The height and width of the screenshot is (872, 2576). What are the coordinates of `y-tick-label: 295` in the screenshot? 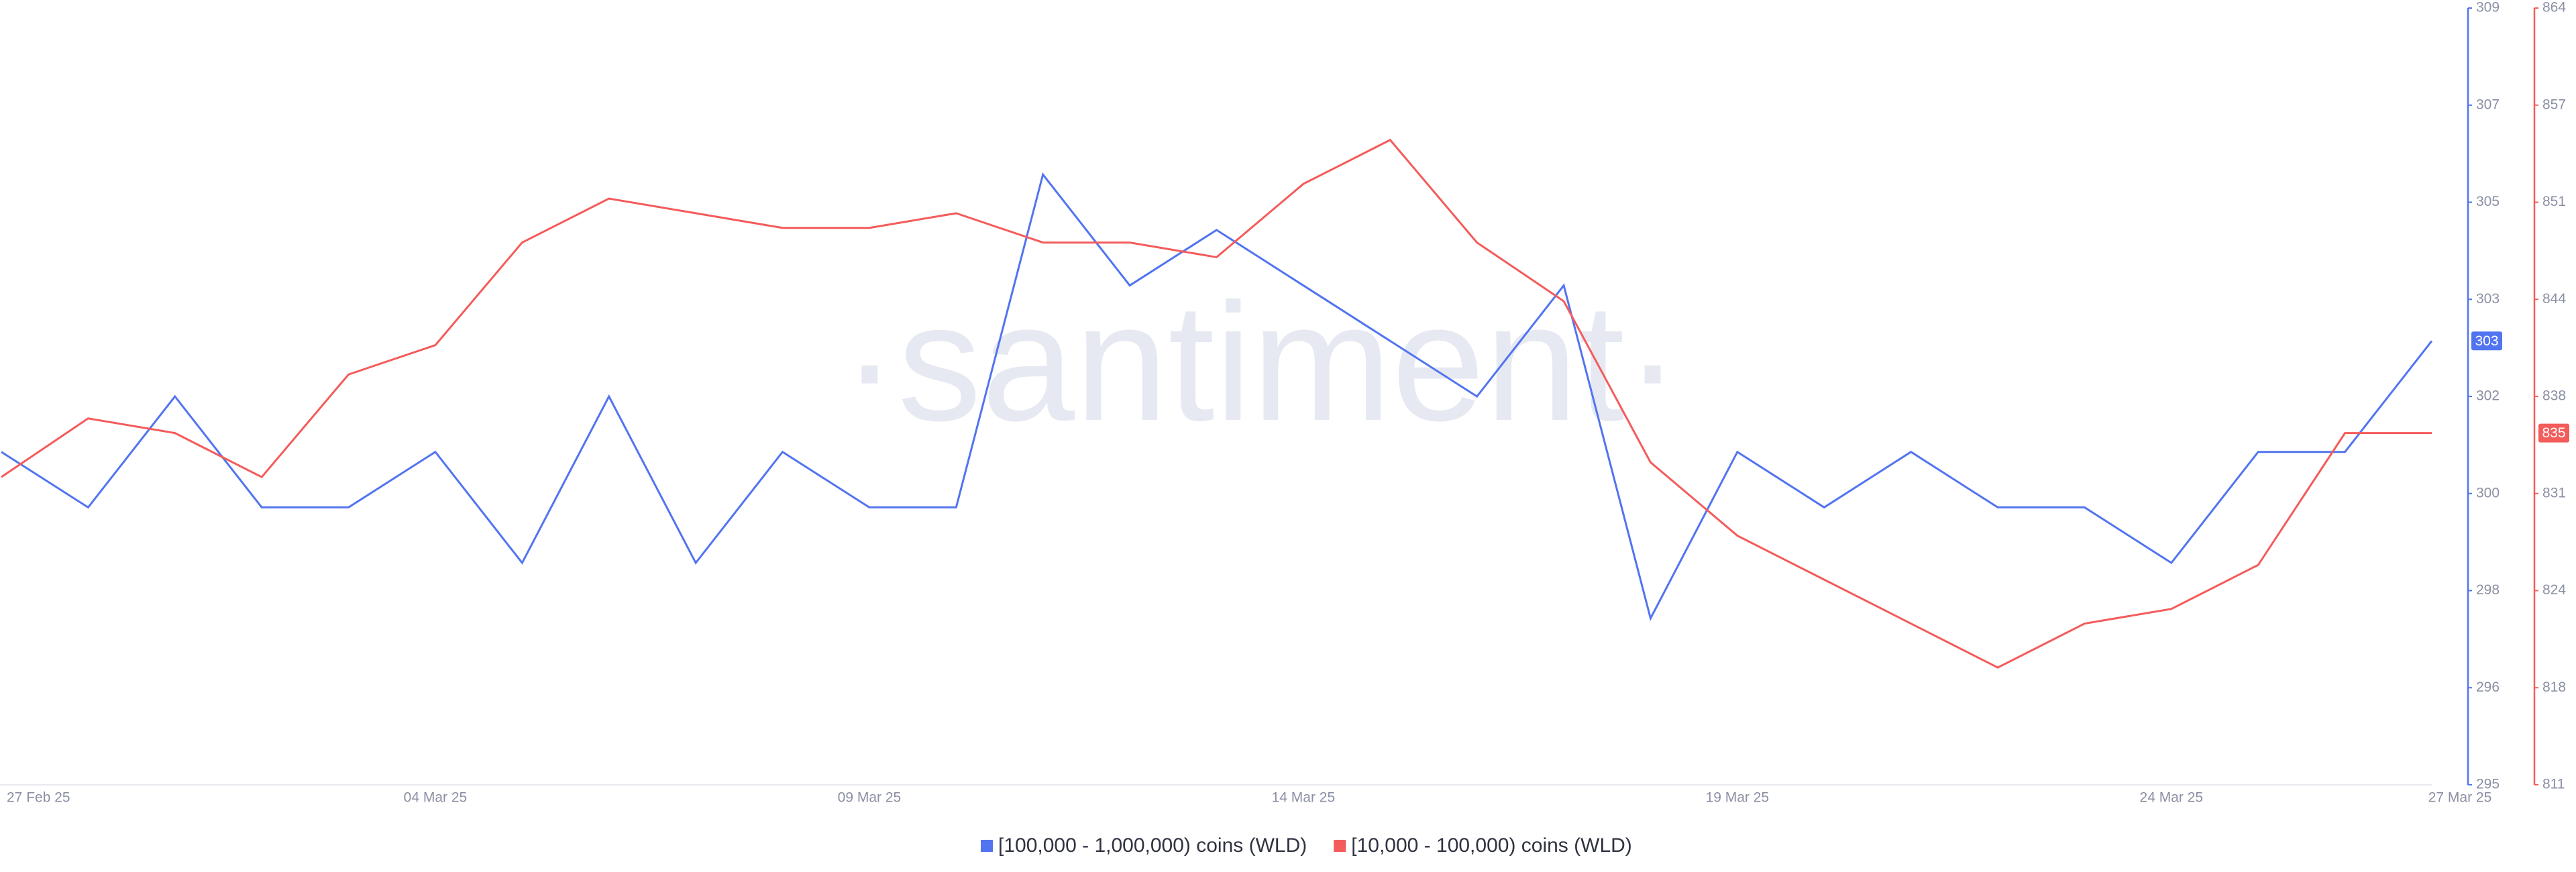 It's located at (2488, 785).